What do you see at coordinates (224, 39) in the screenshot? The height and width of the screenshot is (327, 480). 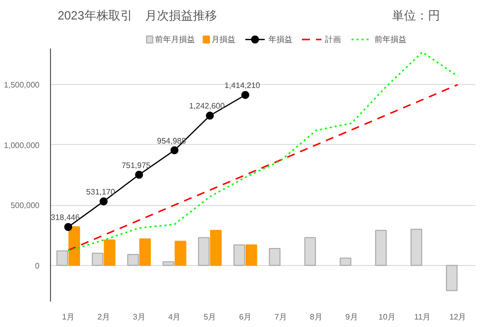 I see `legend-label: 月損益` at bounding box center [224, 39].